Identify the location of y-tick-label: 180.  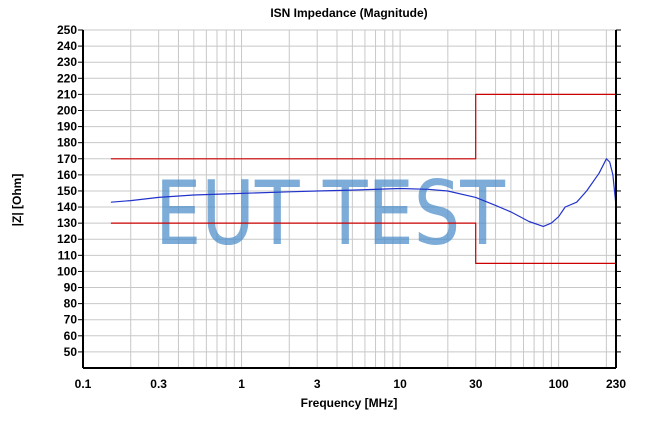
(67, 143).